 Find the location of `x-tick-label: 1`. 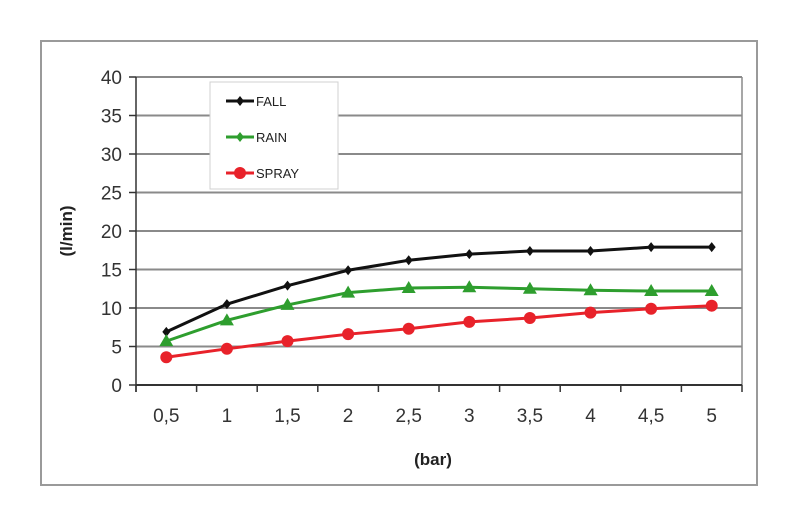

x-tick-label: 1 is located at coordinates (227, 416).